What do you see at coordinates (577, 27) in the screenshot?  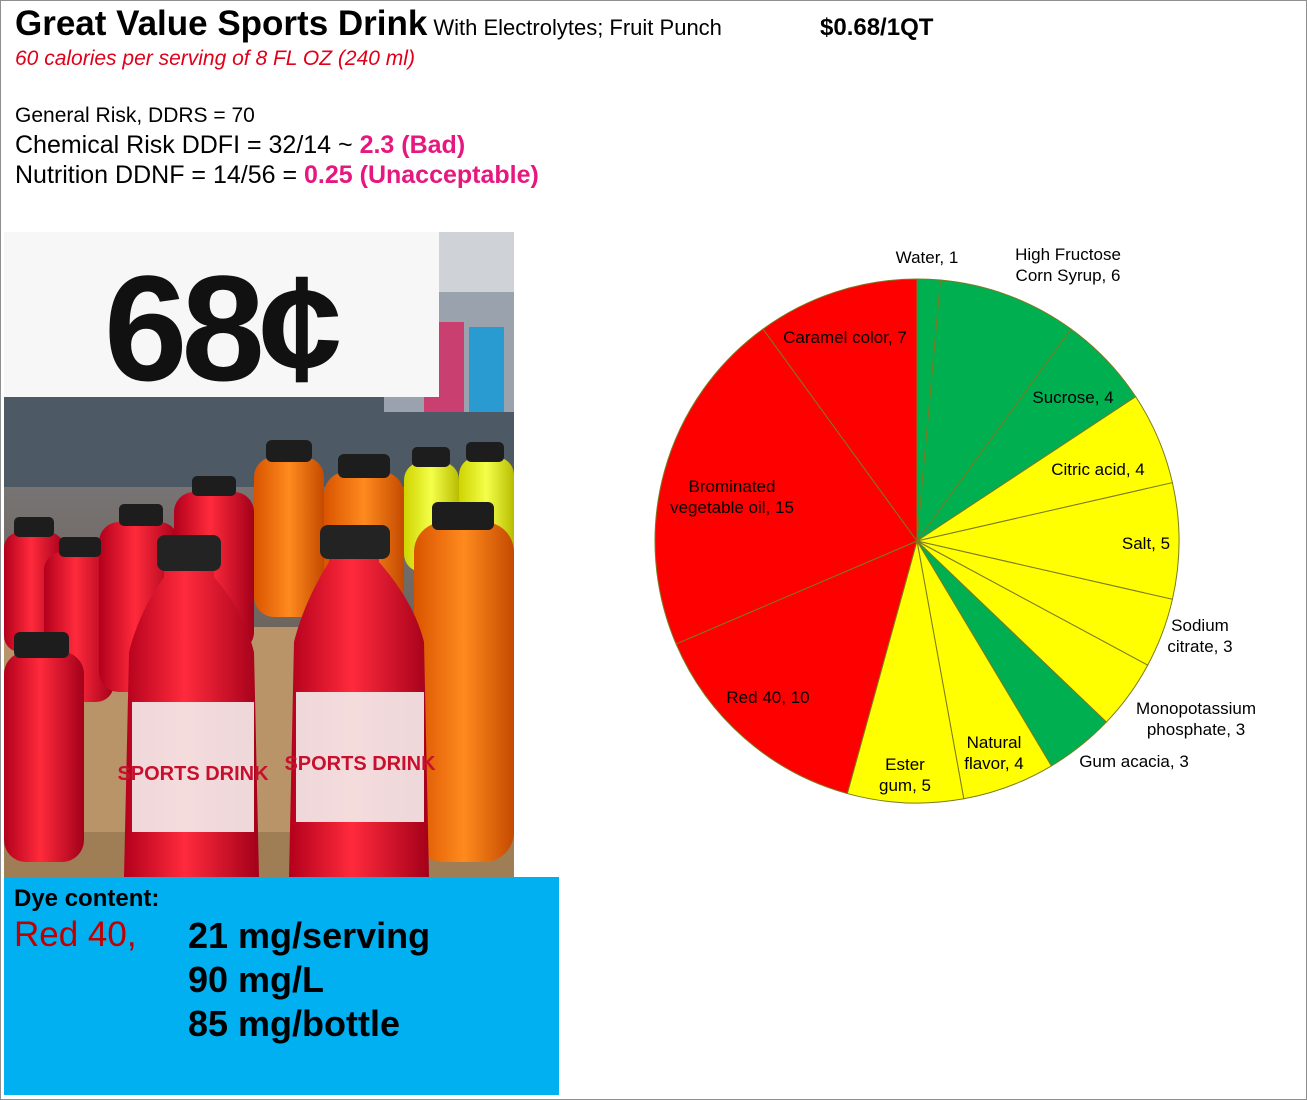 I see `product-subtitle: With Electrolytes; Fruit Punch` at bounding box center [577, 27].